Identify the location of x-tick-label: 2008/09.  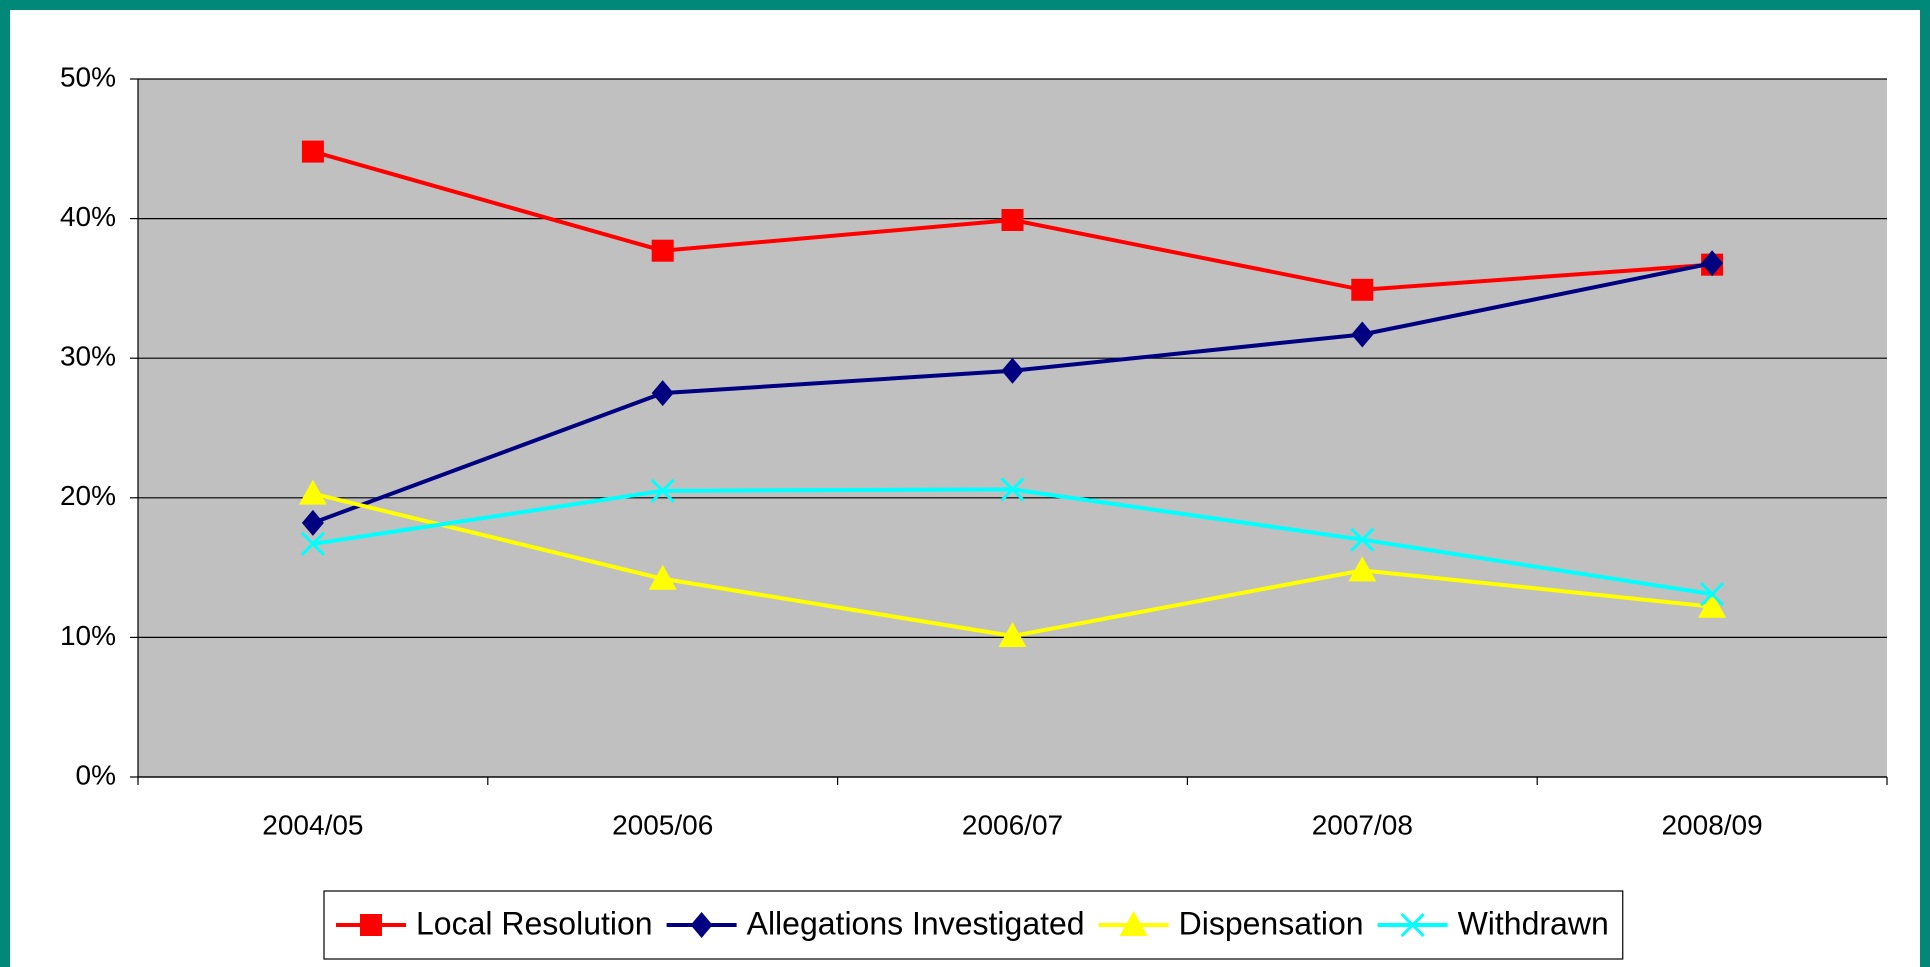
(1711, 824).